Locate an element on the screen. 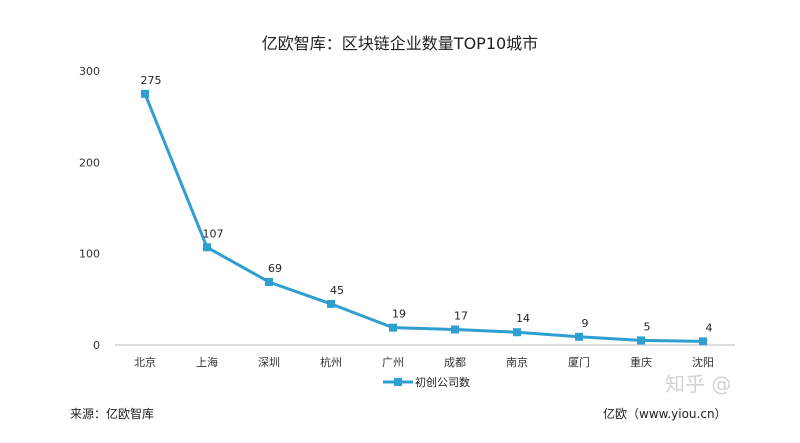 This screenshot has height=443, width=800. data-label: 17 is located at coordinates (461, 315).